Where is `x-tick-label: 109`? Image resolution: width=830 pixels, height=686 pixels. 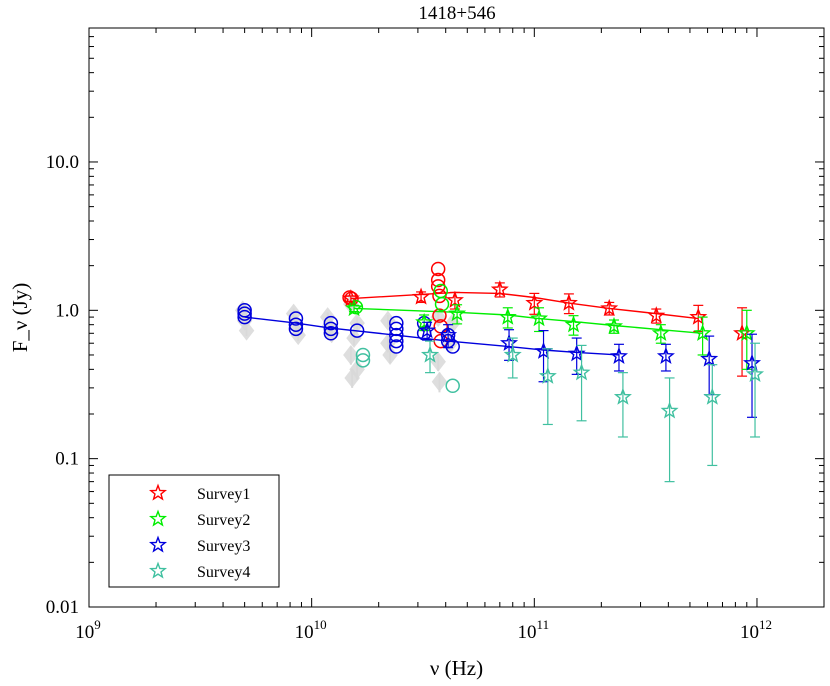 x-tick-label: 109 is located at coordinates (88, 630).